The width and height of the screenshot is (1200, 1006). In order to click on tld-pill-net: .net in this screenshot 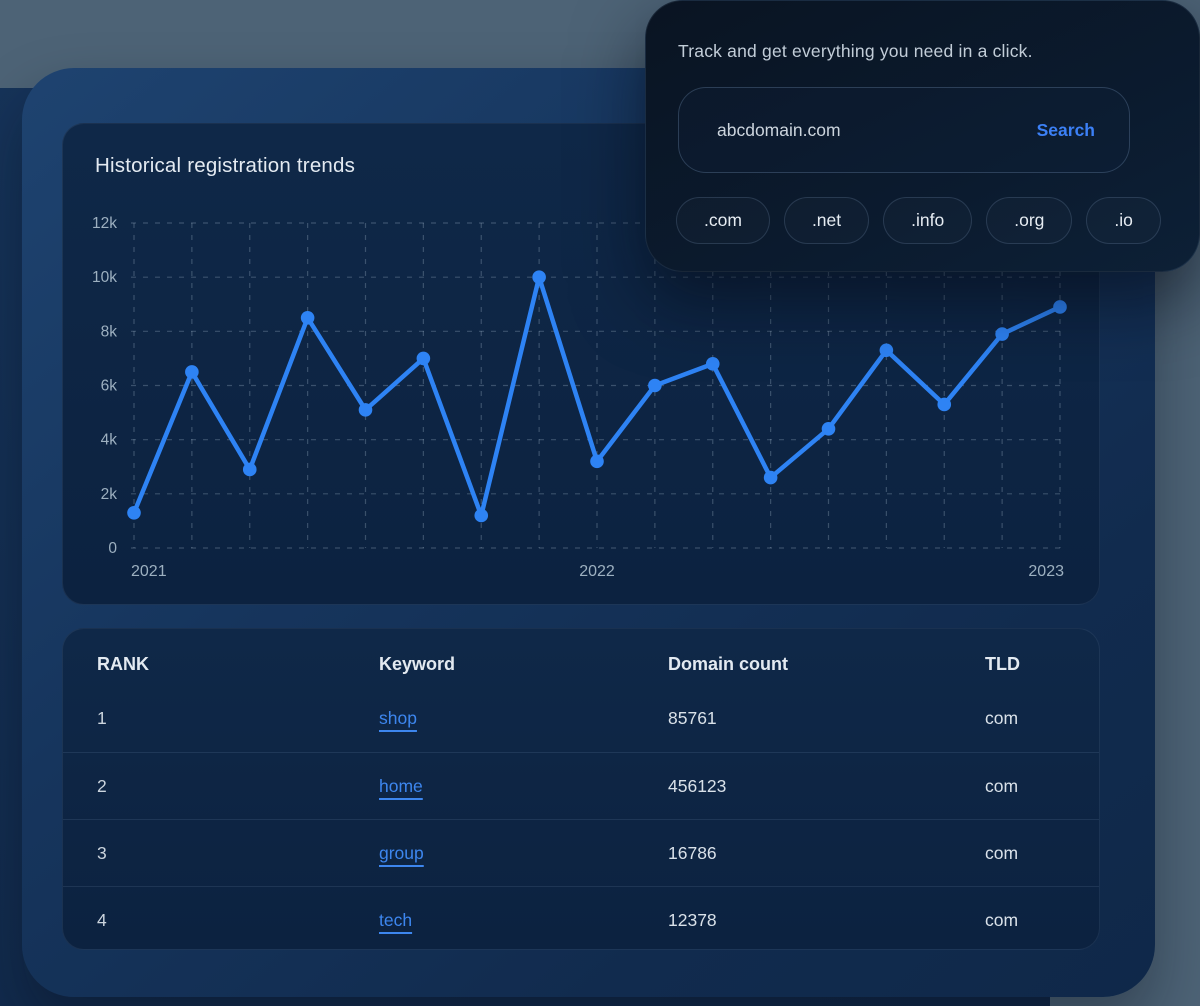, I will do `click(826, 220)`.